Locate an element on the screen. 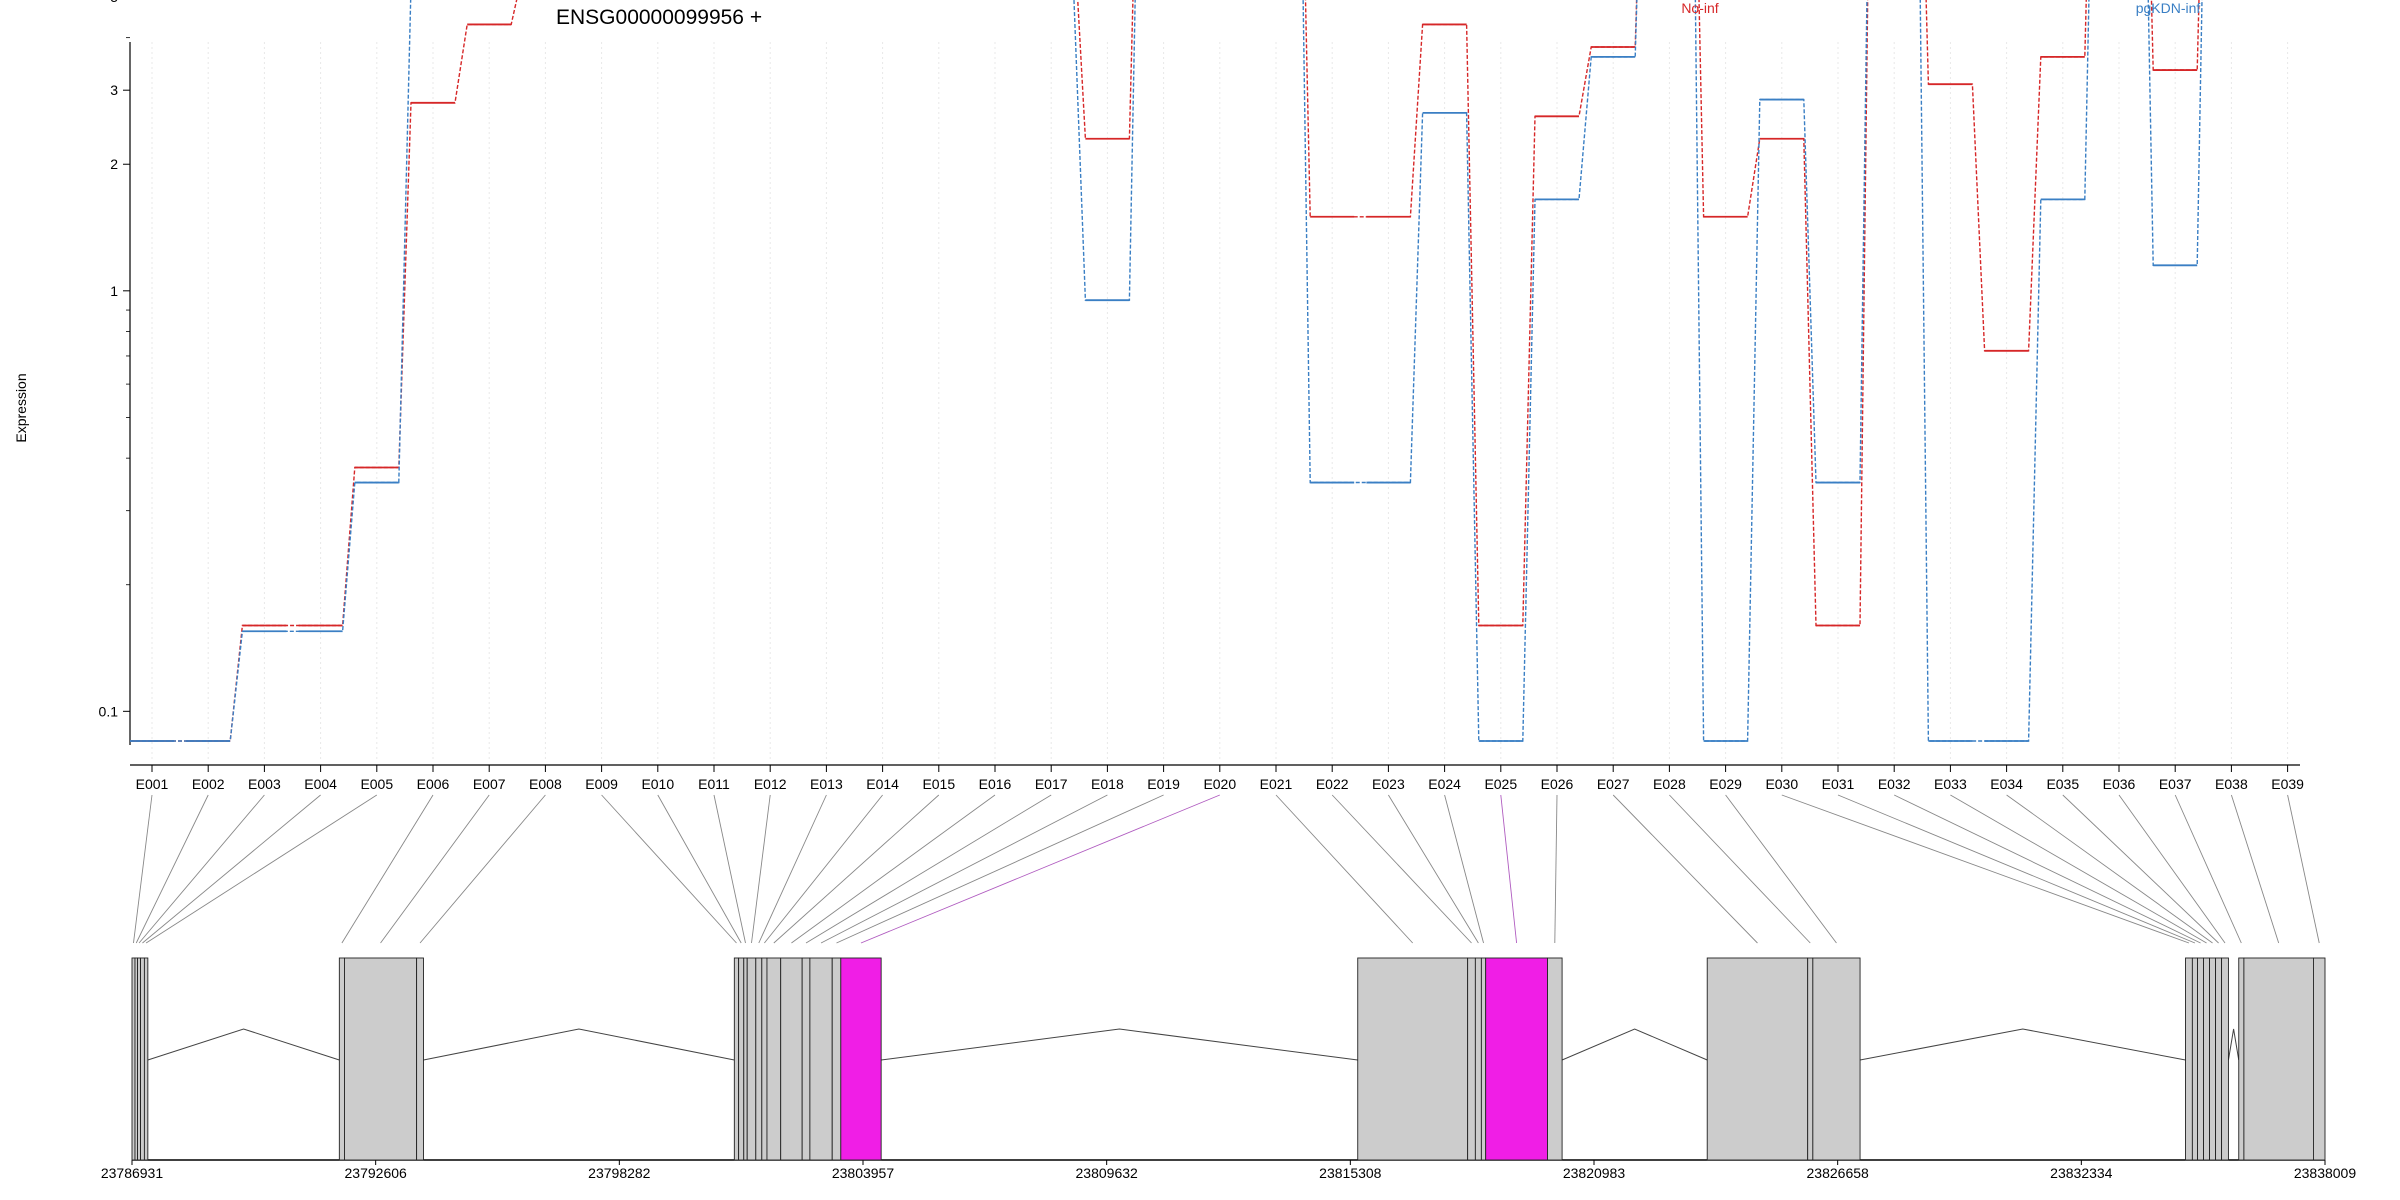 This screenshot has height=1200, width=2400. x-tick-label: E037 is located at coordinates (2175, 784).